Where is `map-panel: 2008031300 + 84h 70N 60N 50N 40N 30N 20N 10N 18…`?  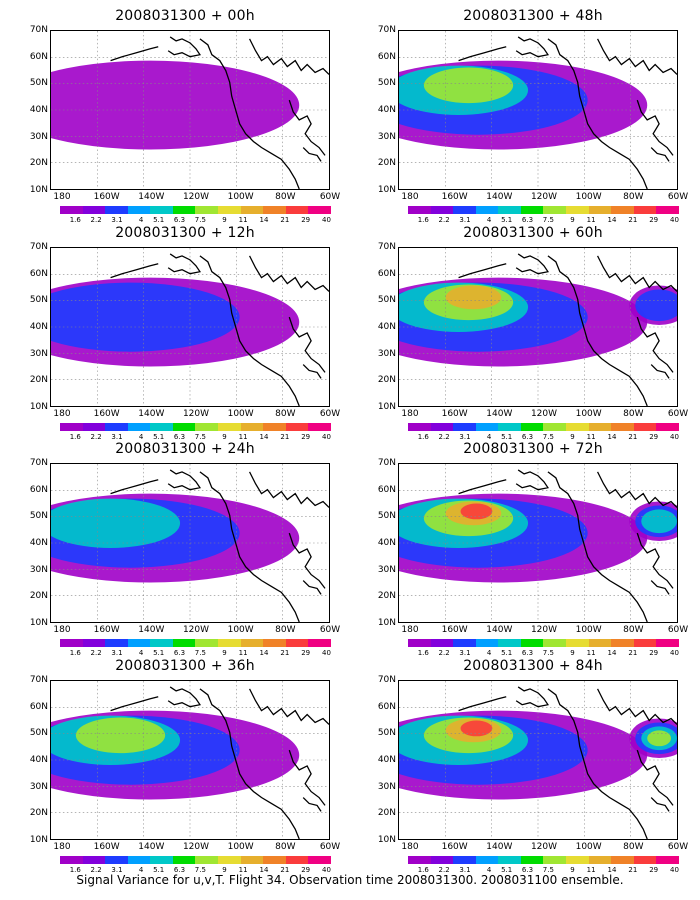
map-panel: 2008031300 + 84h 70N 60N 50N 40N 30N 20N 10N 18… is located at coordinates (534, 768).